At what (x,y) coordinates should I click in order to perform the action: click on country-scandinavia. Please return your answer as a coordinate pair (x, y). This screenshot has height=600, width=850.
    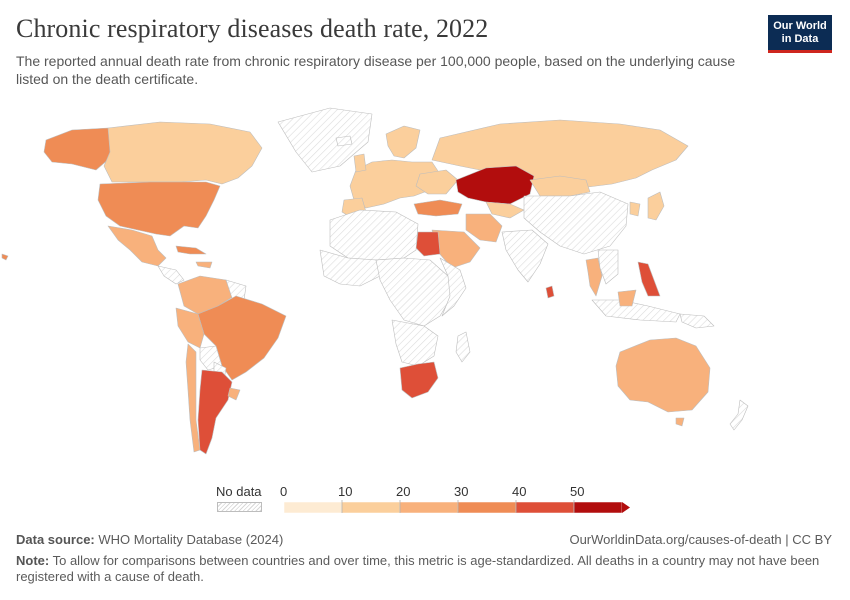
    Looking at the image, I should click on (403, 142).